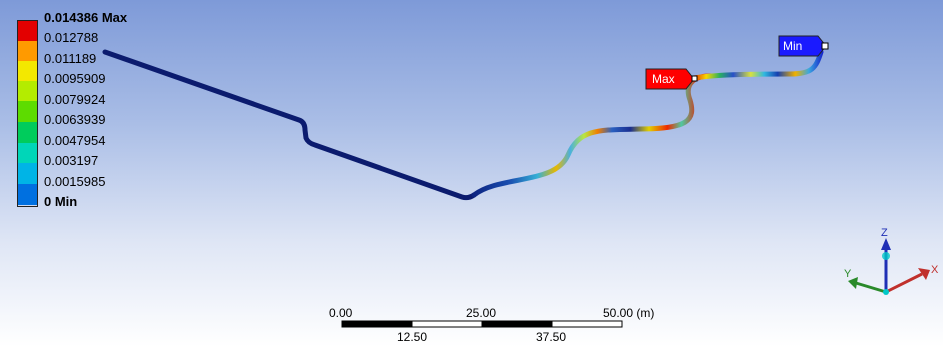 The image size is (943, 347). Describe the element at coordinates (803, 46) in the screenshot. I see `min-probe: Min` at that location.